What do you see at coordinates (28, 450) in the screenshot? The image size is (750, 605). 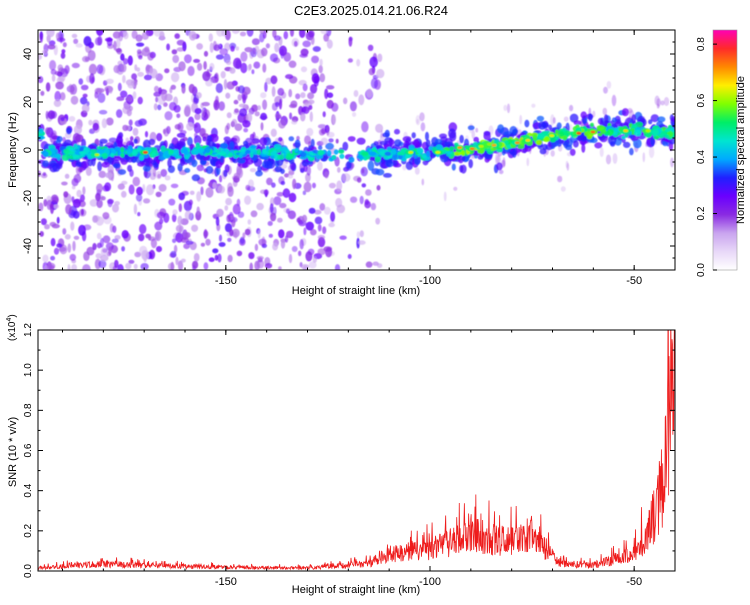 I see `snr-y-tick-label: 0.6` at bounding box center [28, 450].